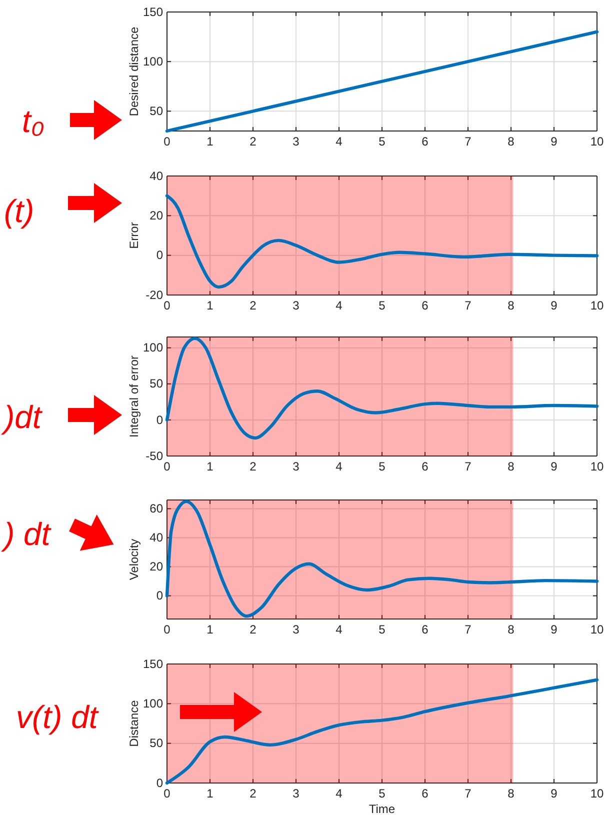 The width and height of the screenshot is (615, 815). Describe the element at coordinates (21, 417) in the screenshot. I see `text: )dt` at that location.